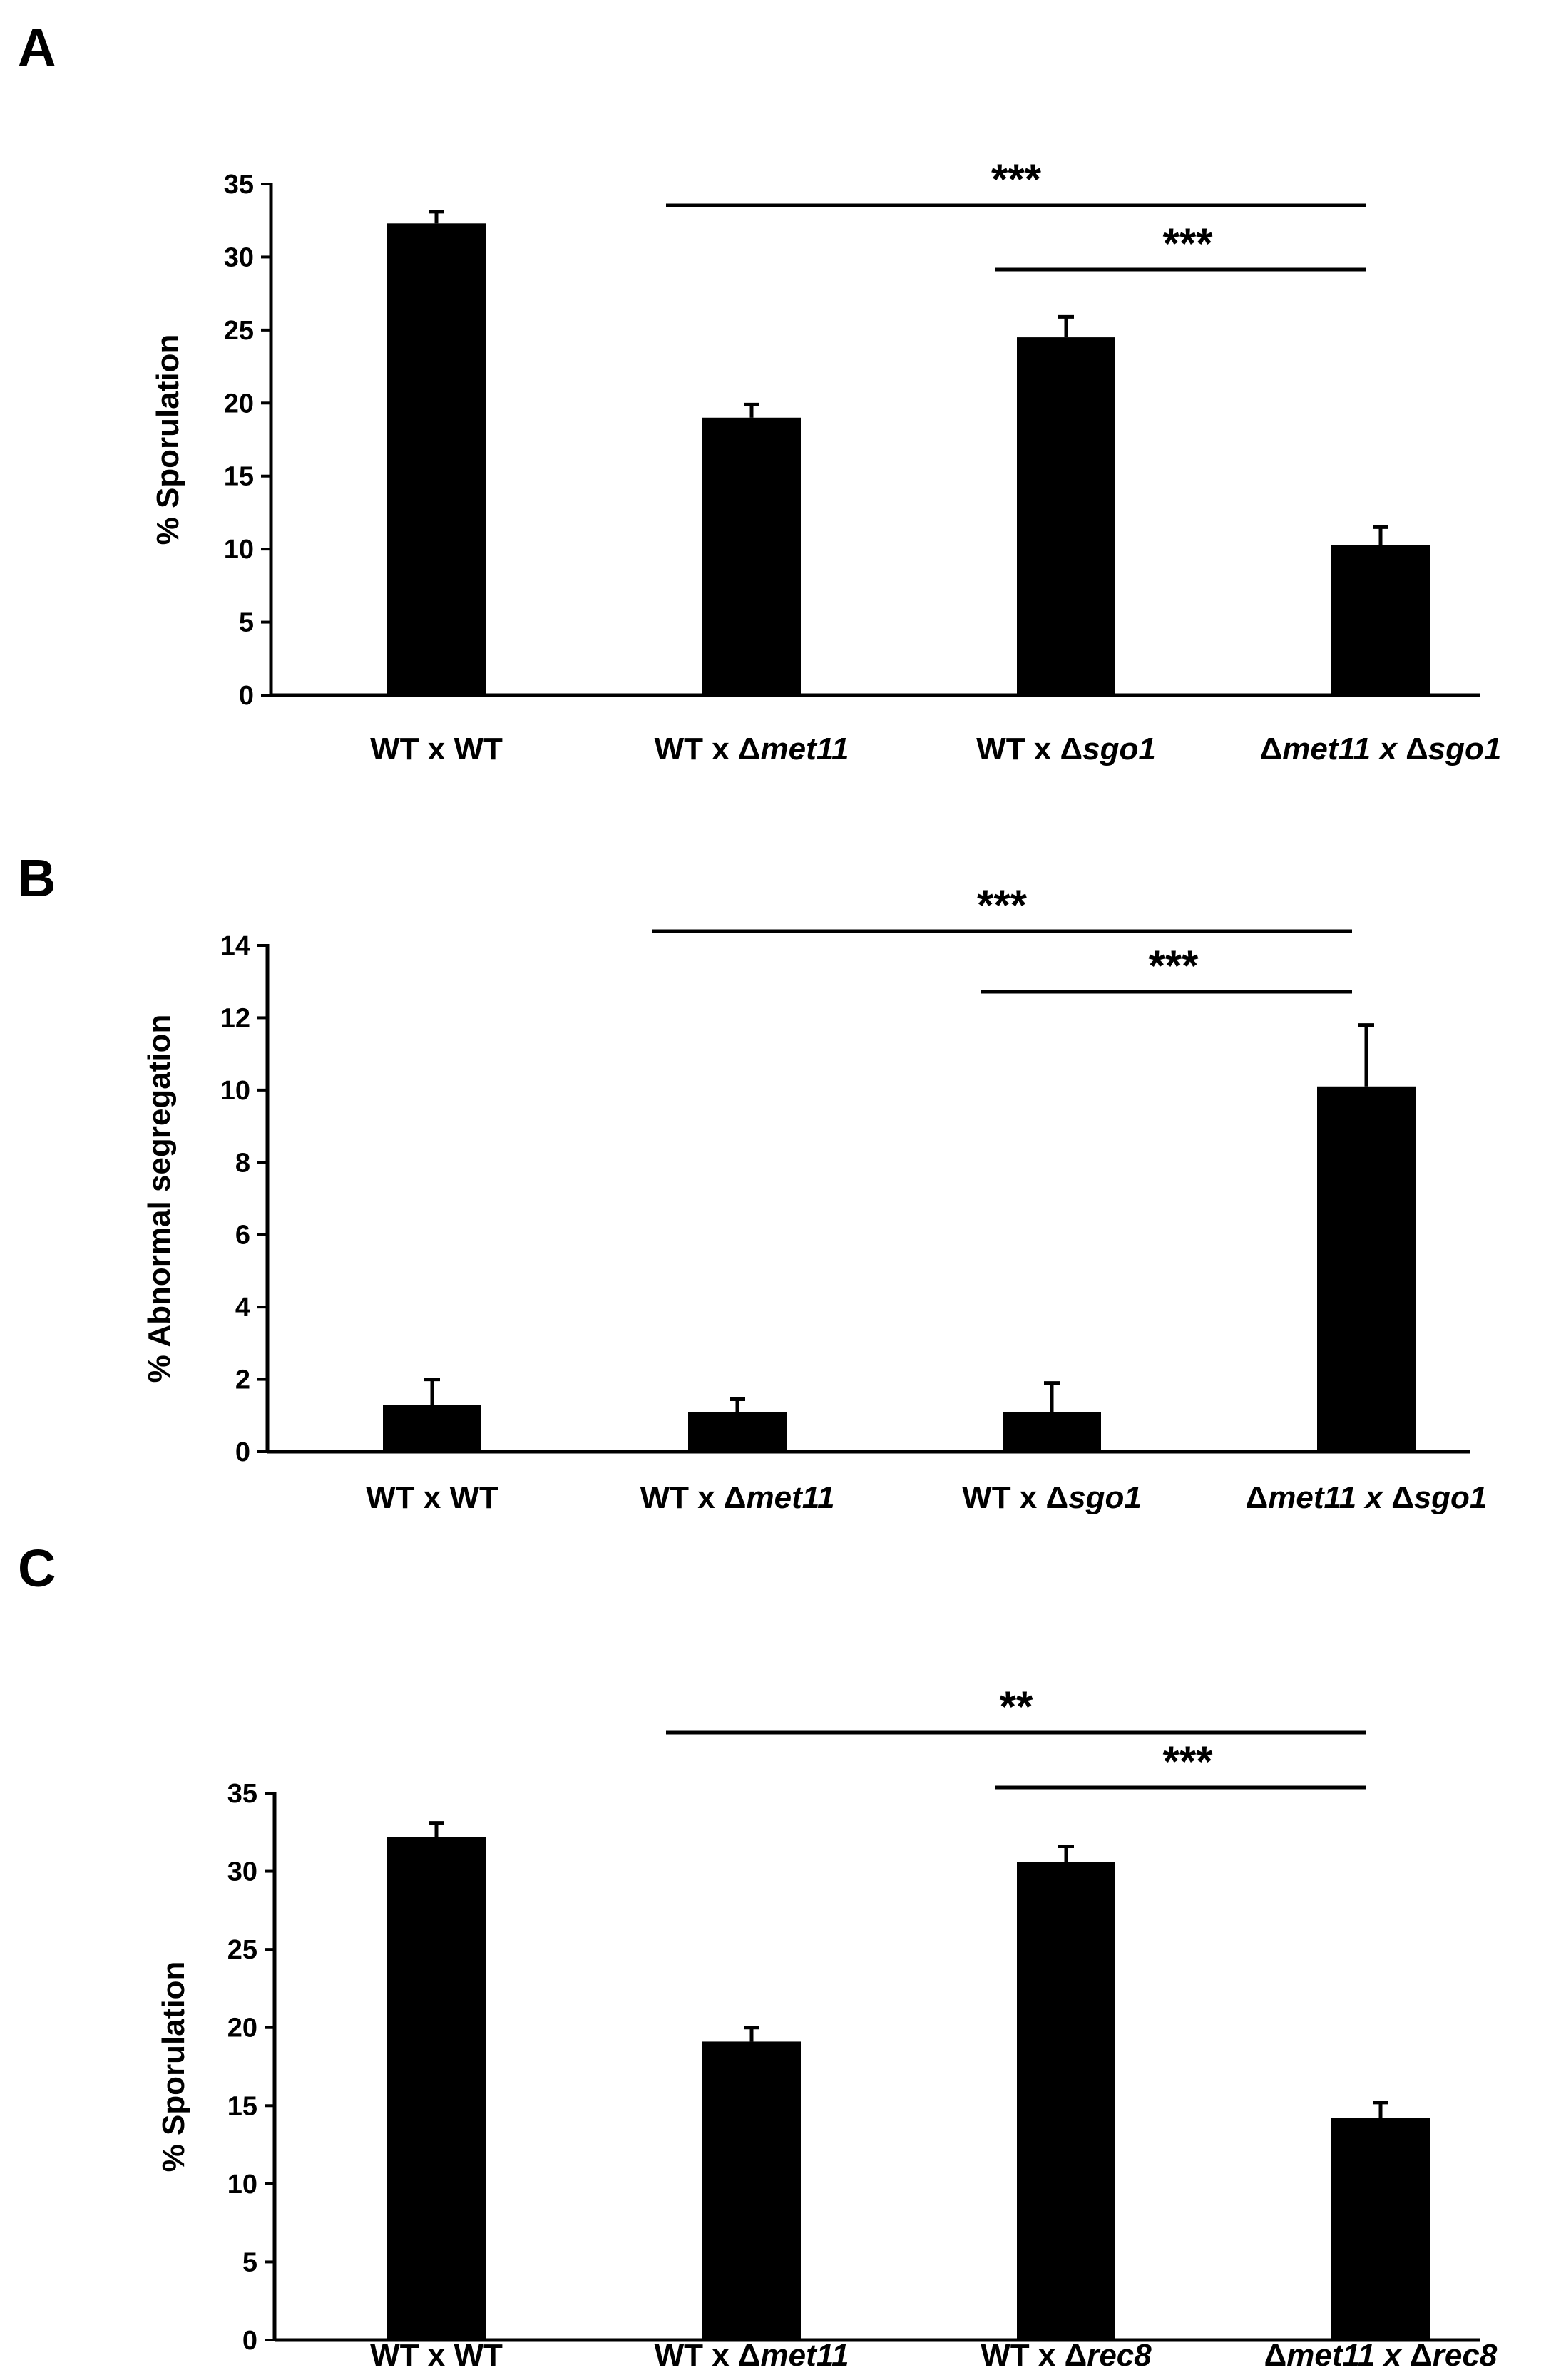  What do you see at coordinates (1016, 1706) in the screenshot?
I see `significance-label: **` at bounding box center [1016, 1706].